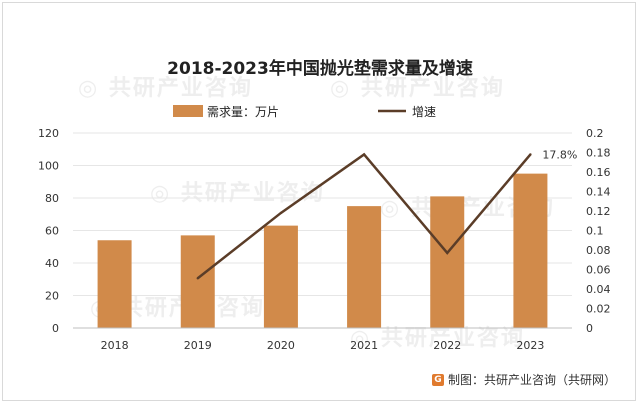  What do you see at coordinates (598, 211) in the screenshot?
I see `y-right-tick-label: 0.12` at bounding box center [598, 211].